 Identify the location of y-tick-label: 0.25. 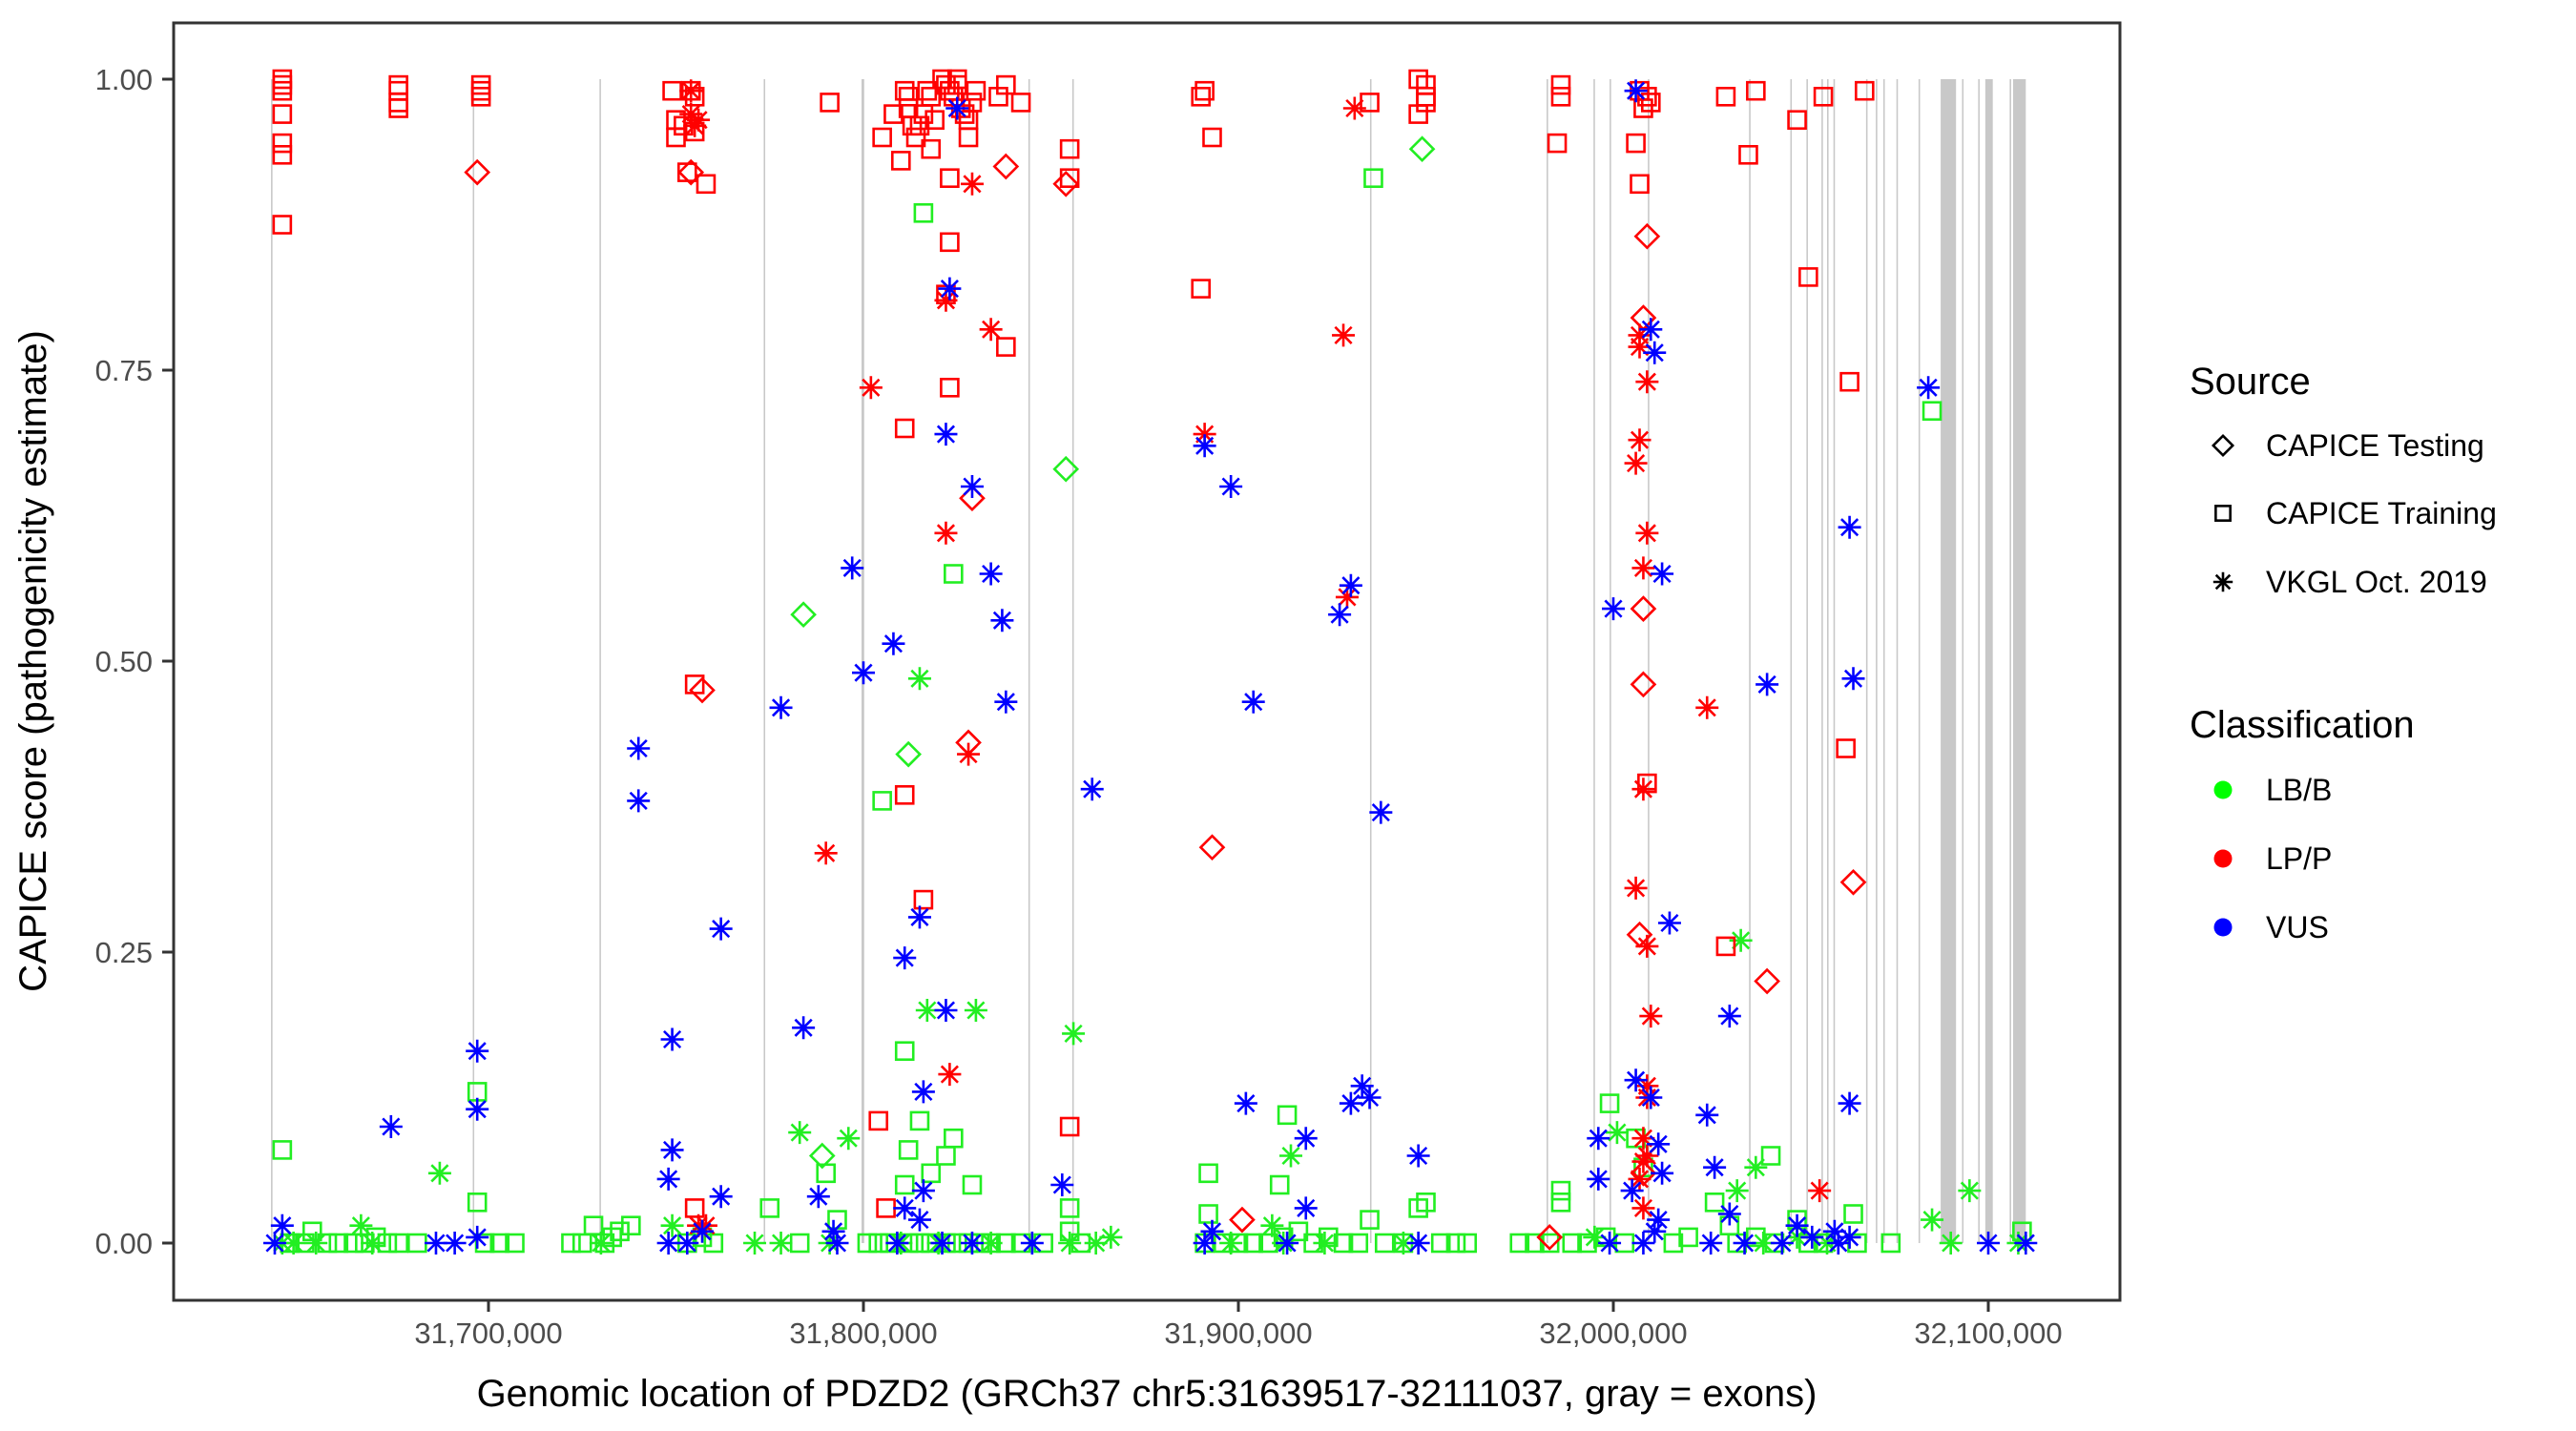
(124, 952).